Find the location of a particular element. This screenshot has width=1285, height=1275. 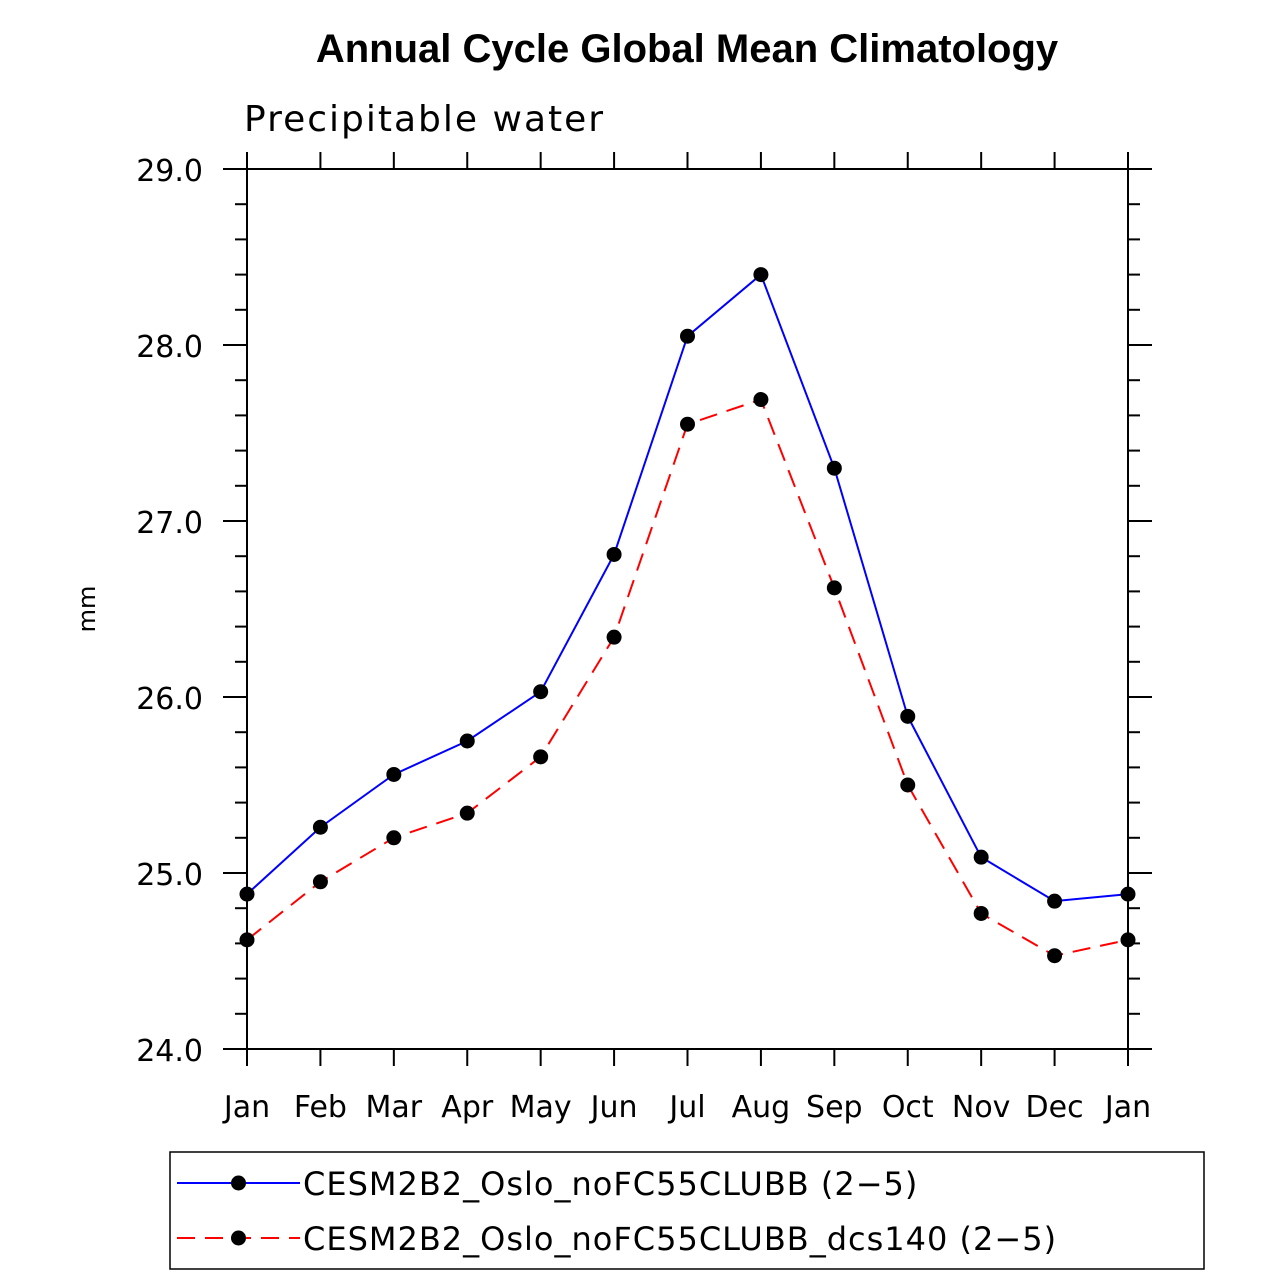

y-tick-label: 26.0 is located at coordinates (169, 699).